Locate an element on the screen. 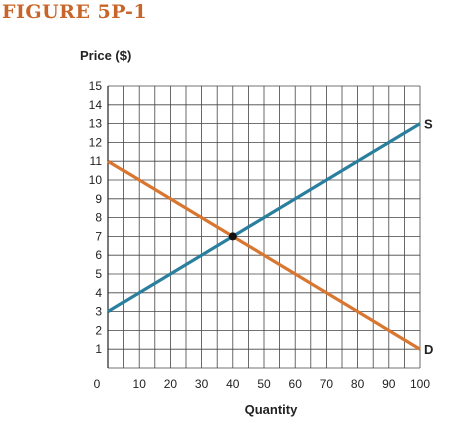 This screenshot has height=427, width=476. y-tick-label: 9 is located at coordinates (98, 199).